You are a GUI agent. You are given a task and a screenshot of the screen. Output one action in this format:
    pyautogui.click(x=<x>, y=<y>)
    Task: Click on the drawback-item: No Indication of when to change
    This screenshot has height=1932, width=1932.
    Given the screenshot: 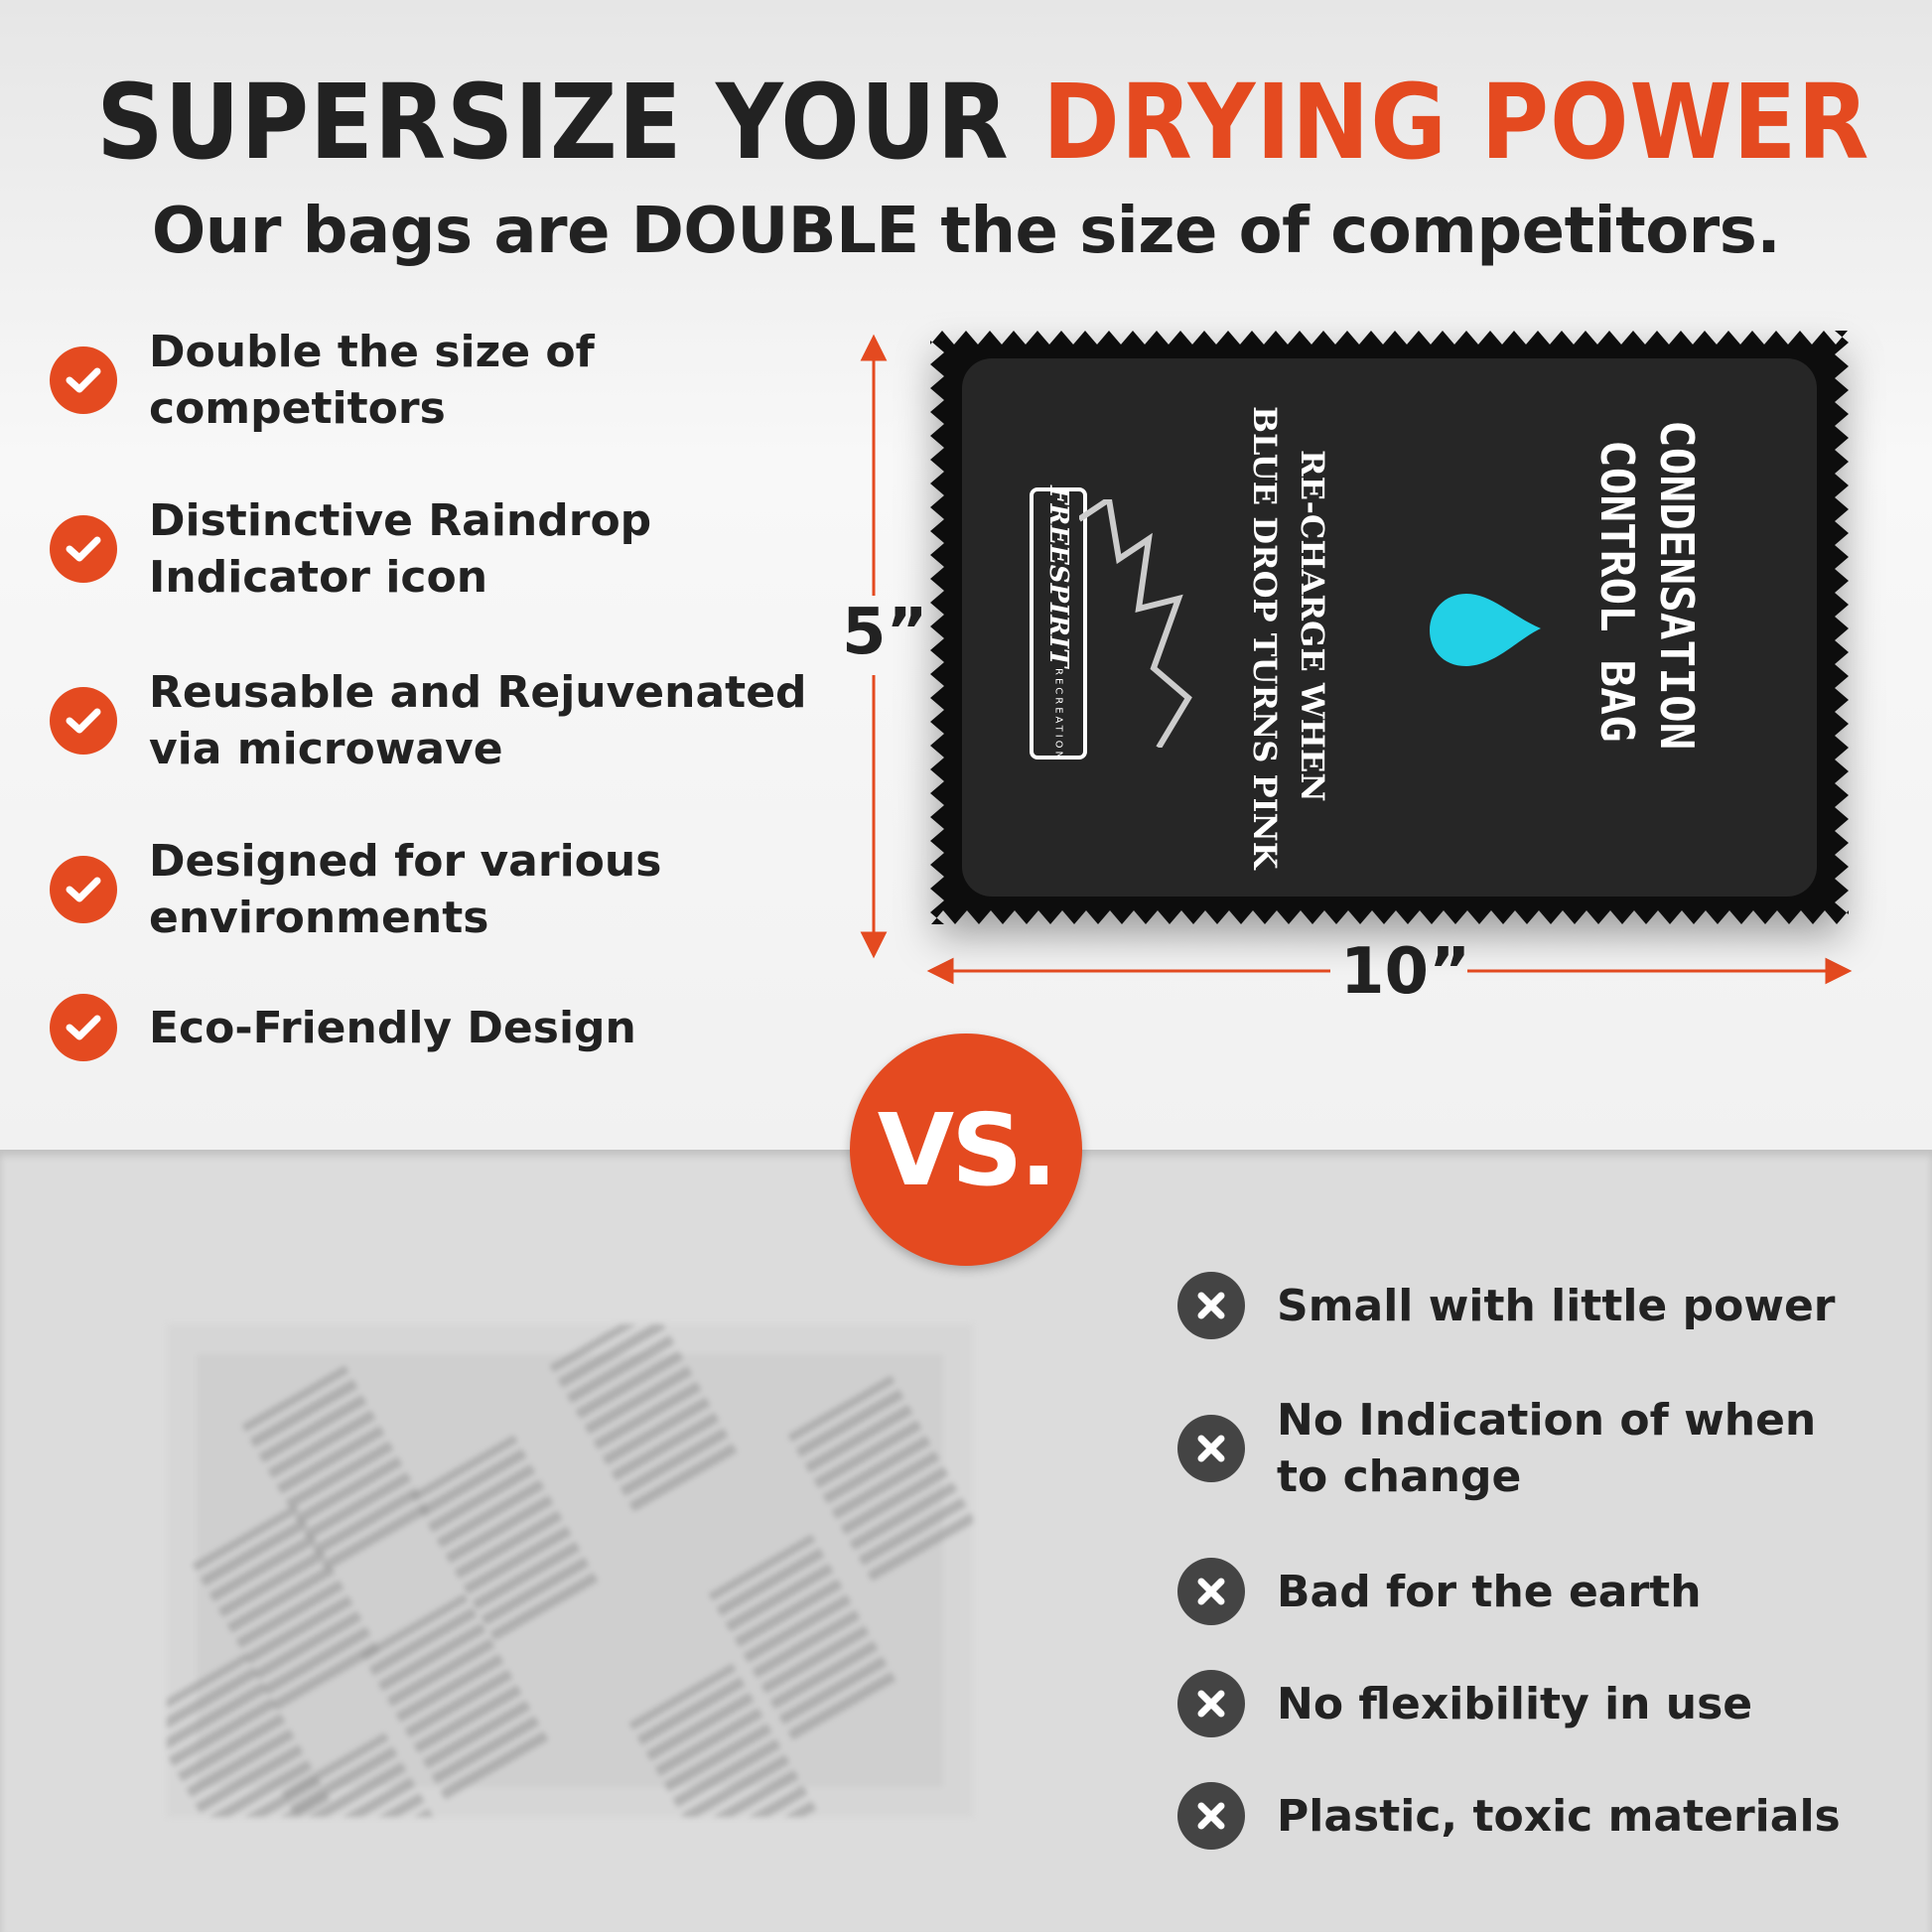 What is the action you would take?
    pyautogui.click(x=1505, y=1448)
    